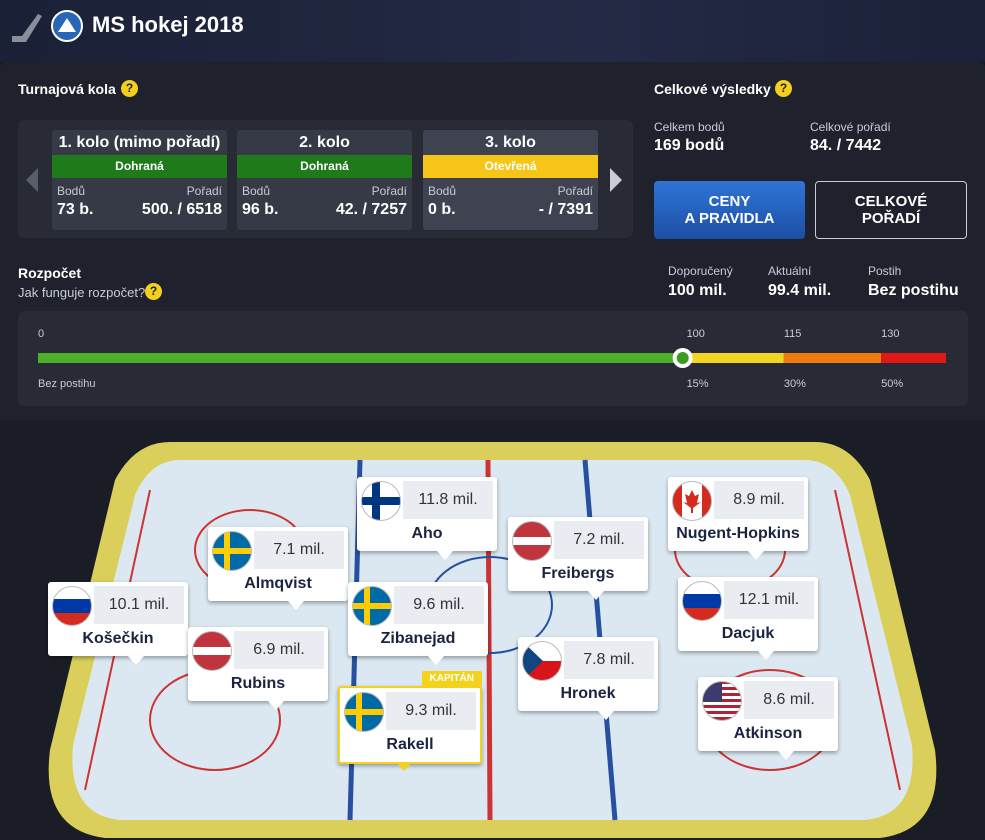 Image resolution: width=985 pixels, height=840 pixels. I want to click on player-card: 7.2 mil. Freibergs, so click(578, 558).